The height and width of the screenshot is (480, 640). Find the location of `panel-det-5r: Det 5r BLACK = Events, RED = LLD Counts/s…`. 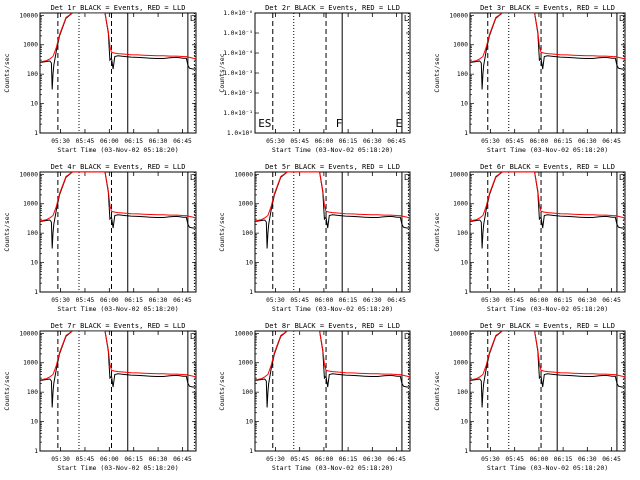

panel-det-5r: Det 5r BLACK = Events, RED = LLD Counts/s… is located at coordinates (314, 238).